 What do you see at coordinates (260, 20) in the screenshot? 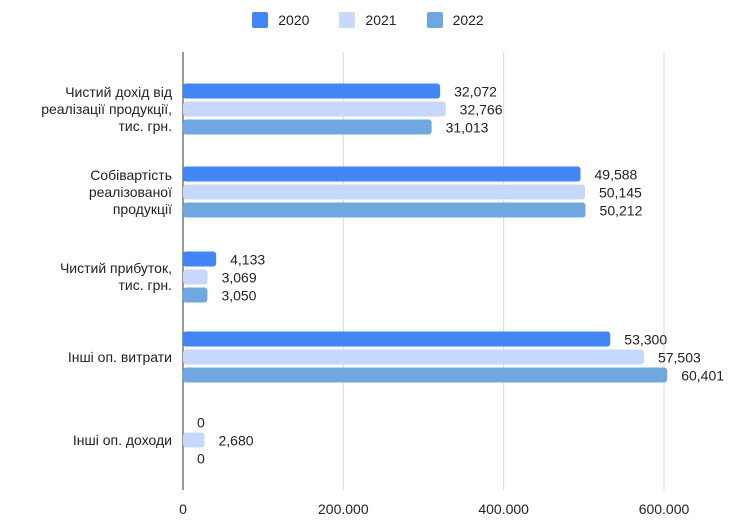
I see `legend-swatch-2020` at bounding box center [260, 20].